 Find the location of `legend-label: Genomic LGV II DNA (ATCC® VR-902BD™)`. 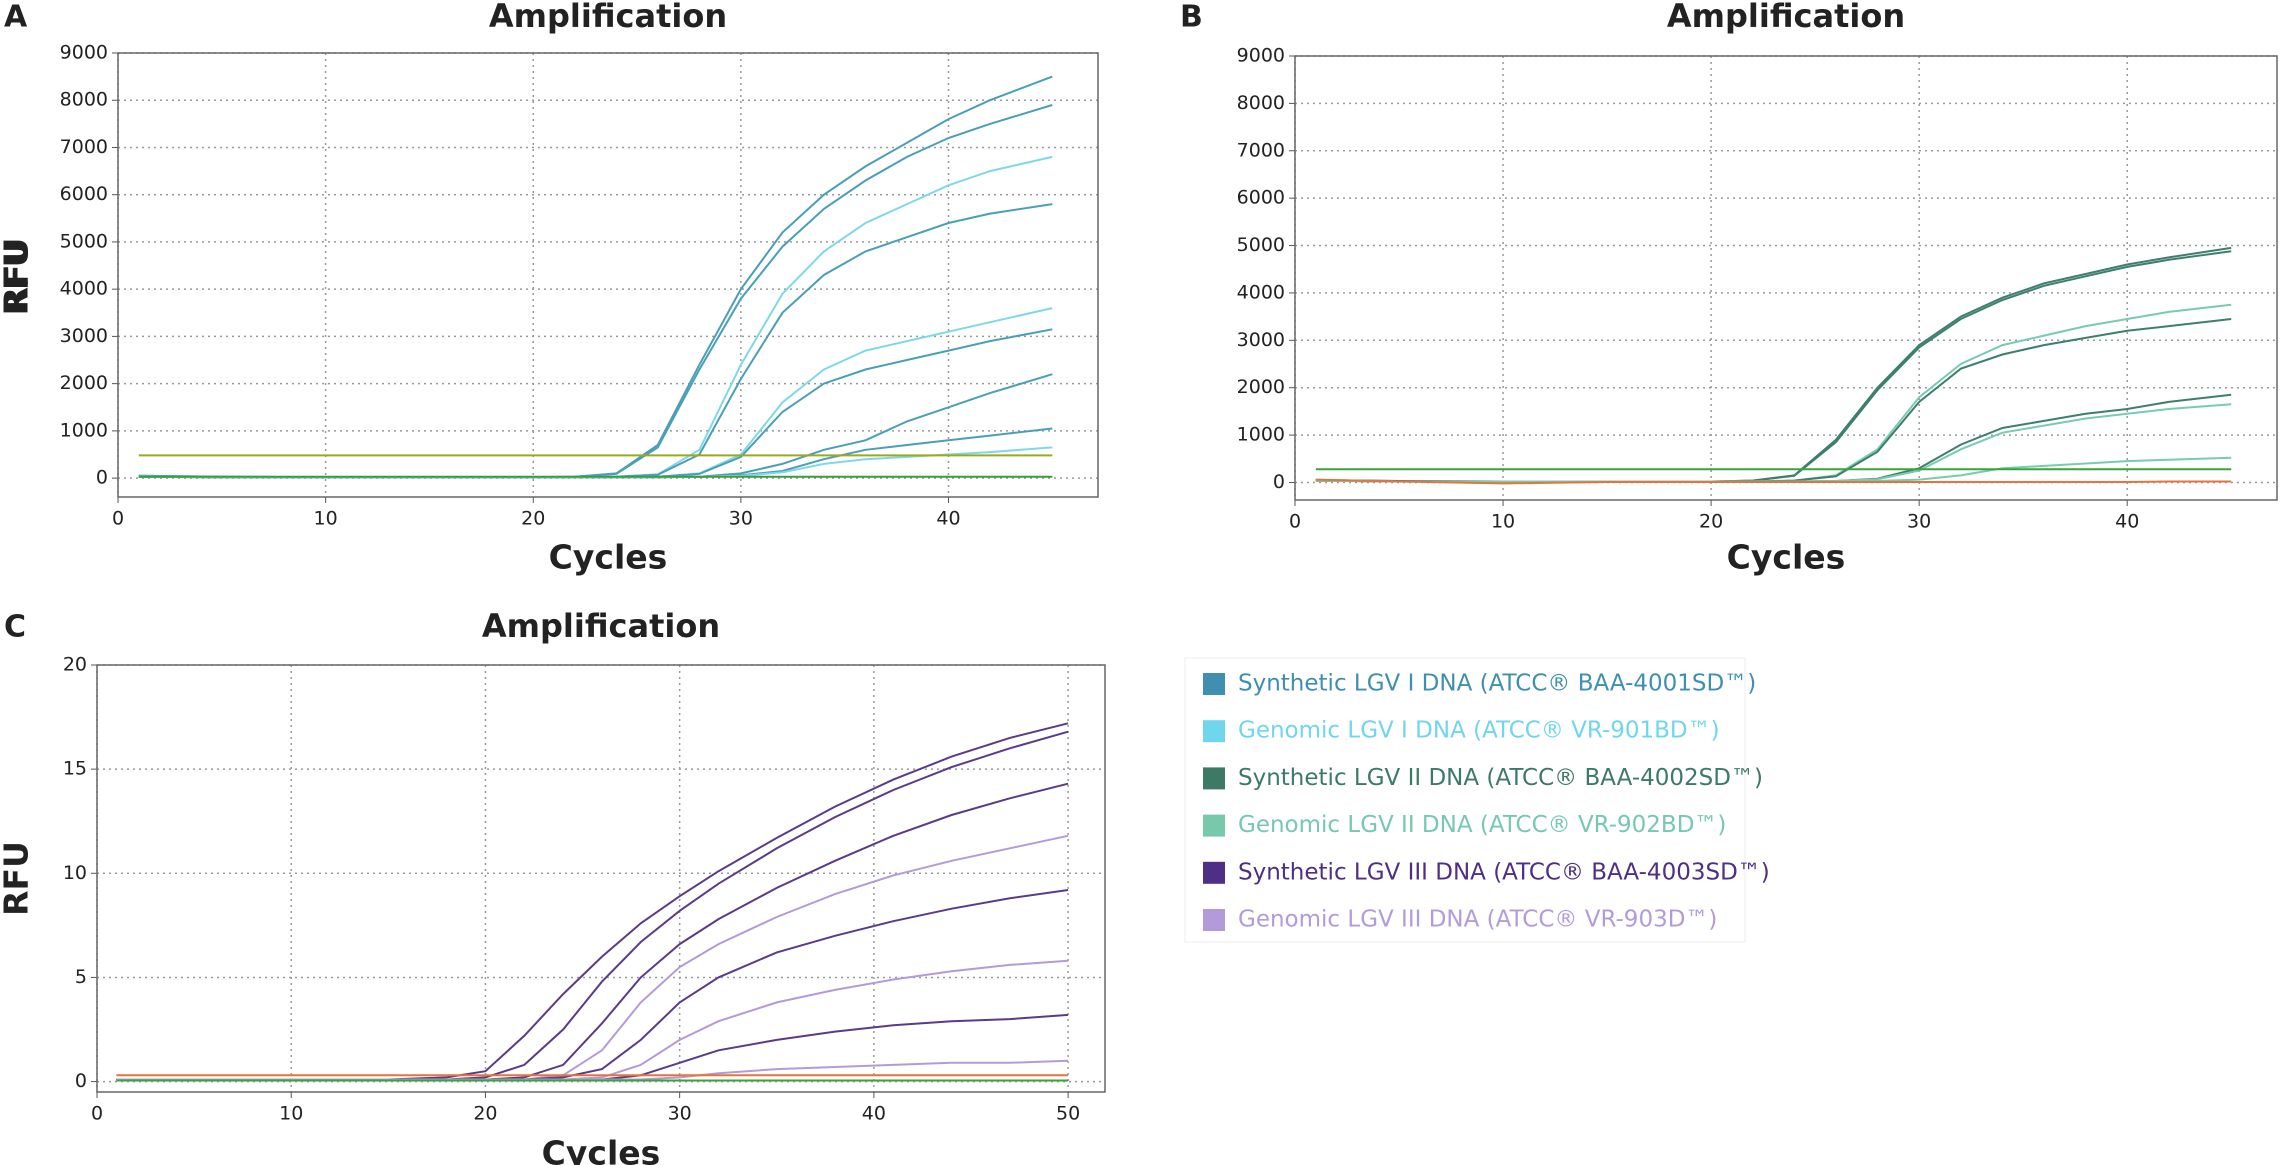

legend-label: Genomic LGV II DNA (ATCC® VR-902BD™) is located at coordinates (1482, 825).